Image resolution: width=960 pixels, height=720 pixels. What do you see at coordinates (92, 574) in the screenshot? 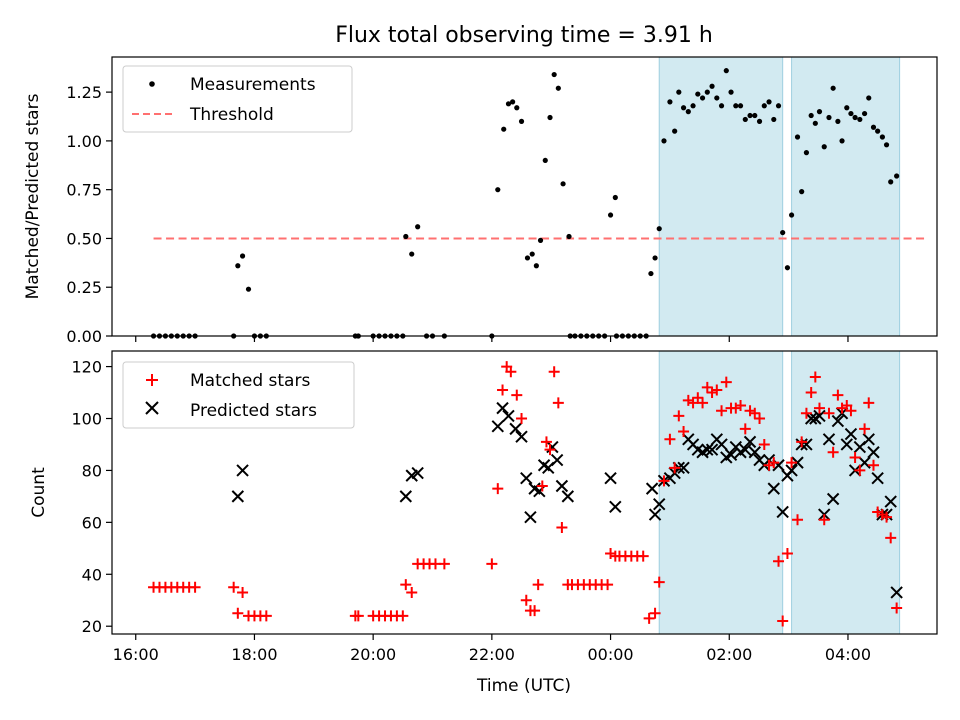
I see `bottom-ytick-label-1: 40` at bounding box center [92, 574].